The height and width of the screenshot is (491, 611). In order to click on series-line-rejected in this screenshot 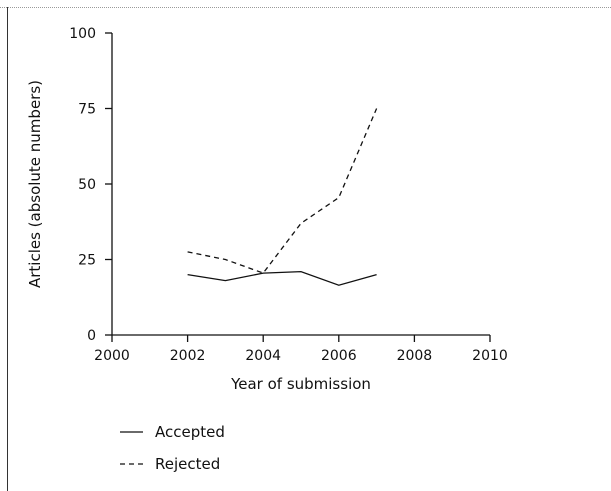, I will do `click(282, 191)`.